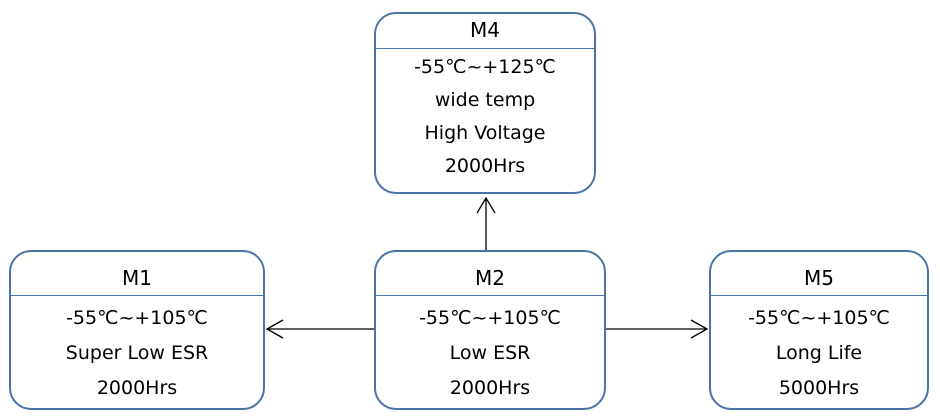 Image resolution: width=940 pixels, height=418 pixels. What do you see at coordinates (490, 274) in the screenshot?
I see `node-m2-title: M2` at bounding box center [490, 274].